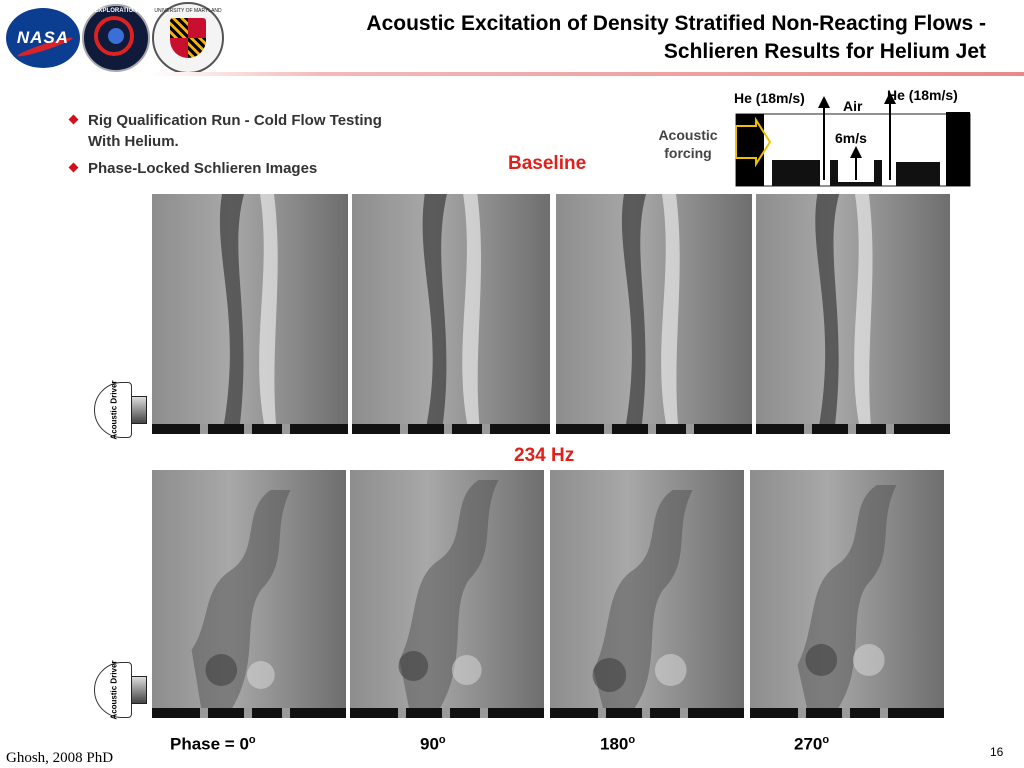  I want to click on air-speed-label: 6m/s, so click(851, 138).